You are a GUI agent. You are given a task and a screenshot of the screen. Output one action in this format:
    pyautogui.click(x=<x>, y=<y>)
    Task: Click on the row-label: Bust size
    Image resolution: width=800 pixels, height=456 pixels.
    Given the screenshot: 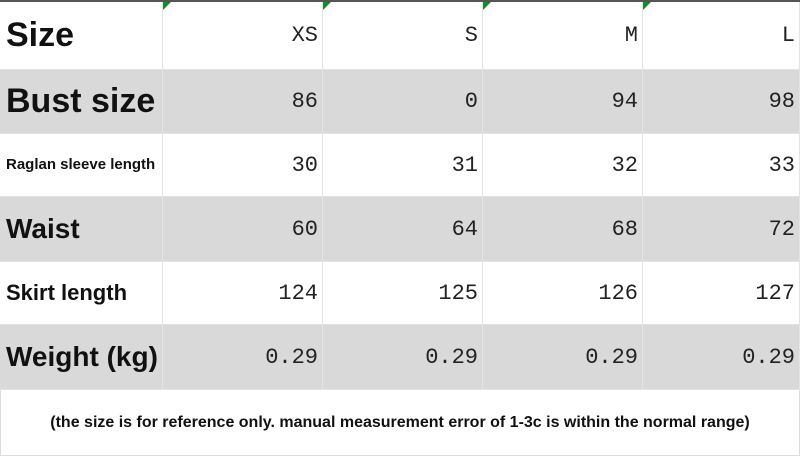 What is the action you would take?
    pyautogui.click(x=81, y=102)
    